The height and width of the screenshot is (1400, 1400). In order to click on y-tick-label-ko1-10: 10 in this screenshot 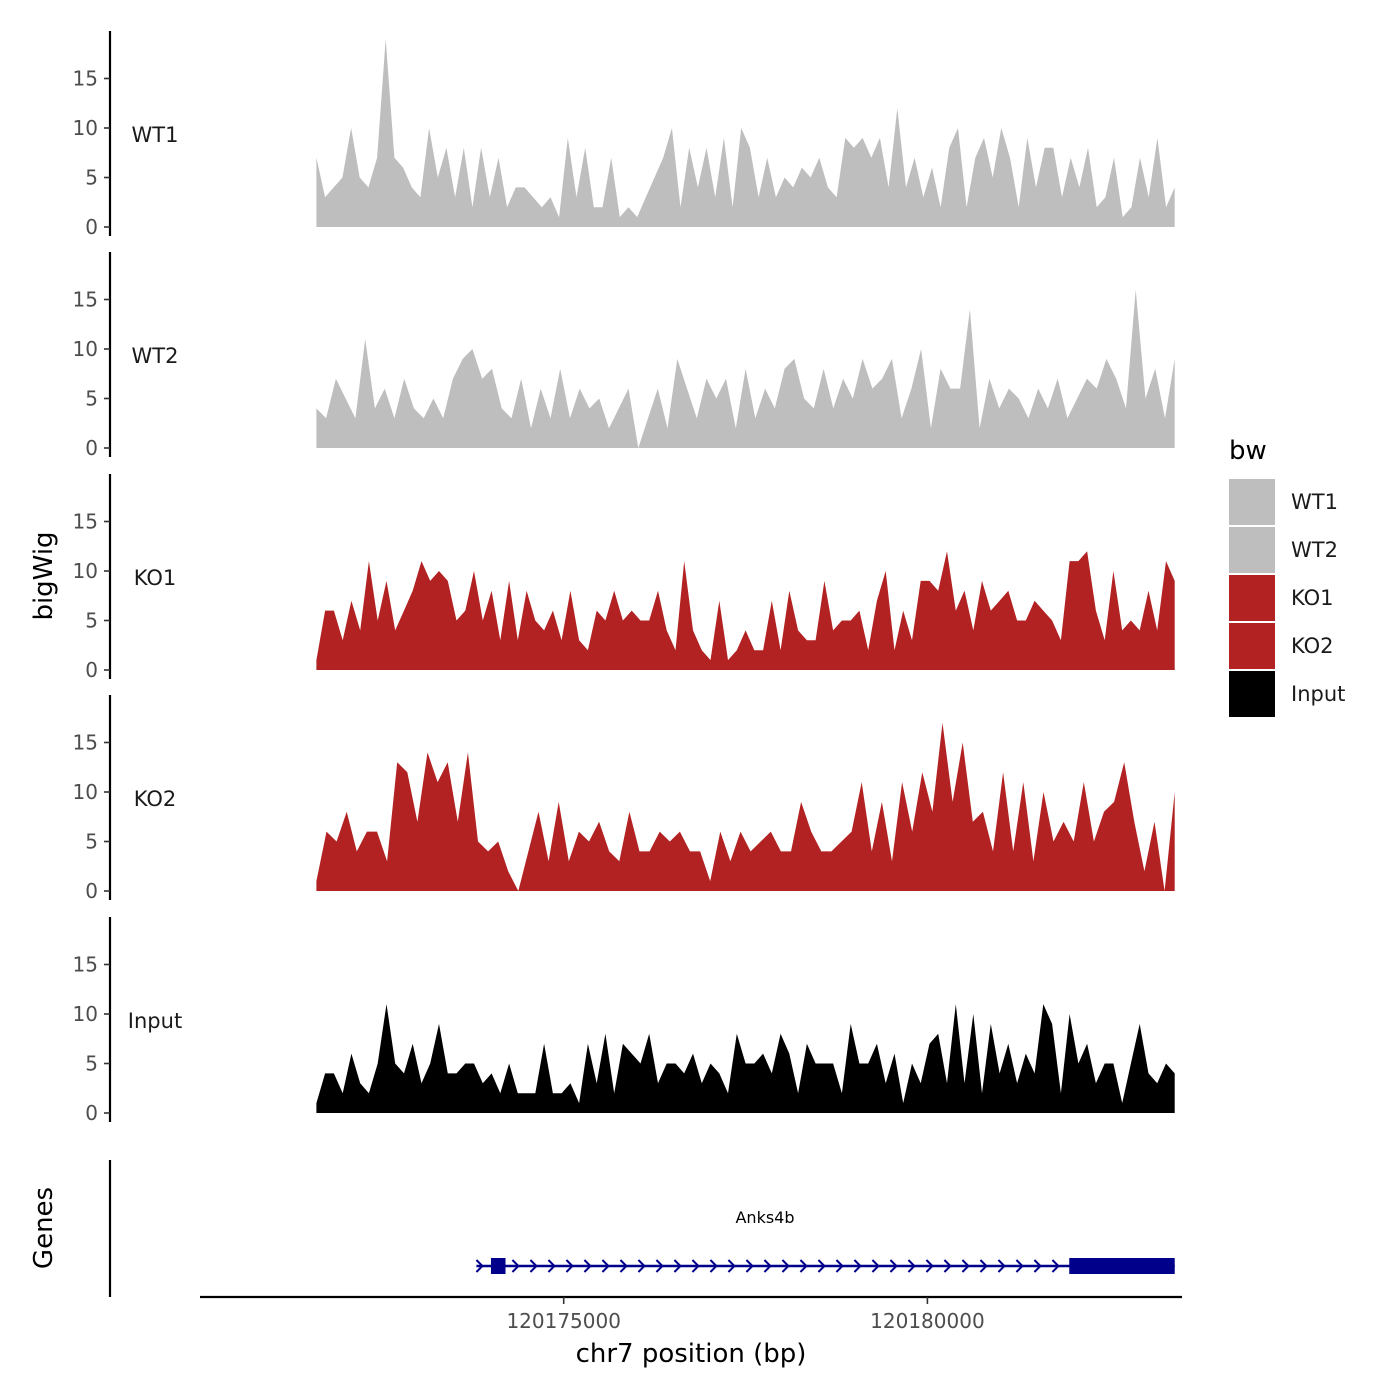, I will do `click(85, 571)`.